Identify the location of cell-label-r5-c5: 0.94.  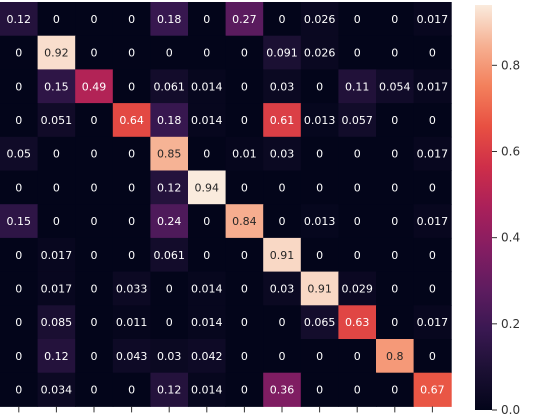
(207, 187).